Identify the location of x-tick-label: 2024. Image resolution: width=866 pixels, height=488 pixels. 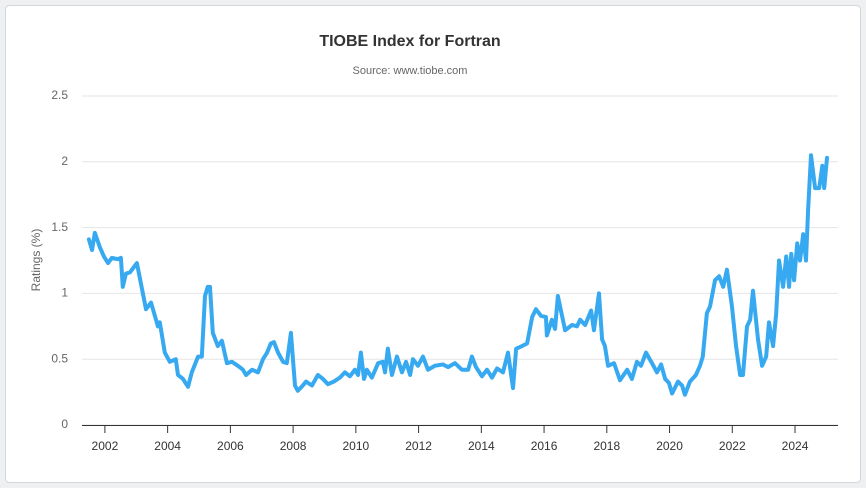
(795, 446).